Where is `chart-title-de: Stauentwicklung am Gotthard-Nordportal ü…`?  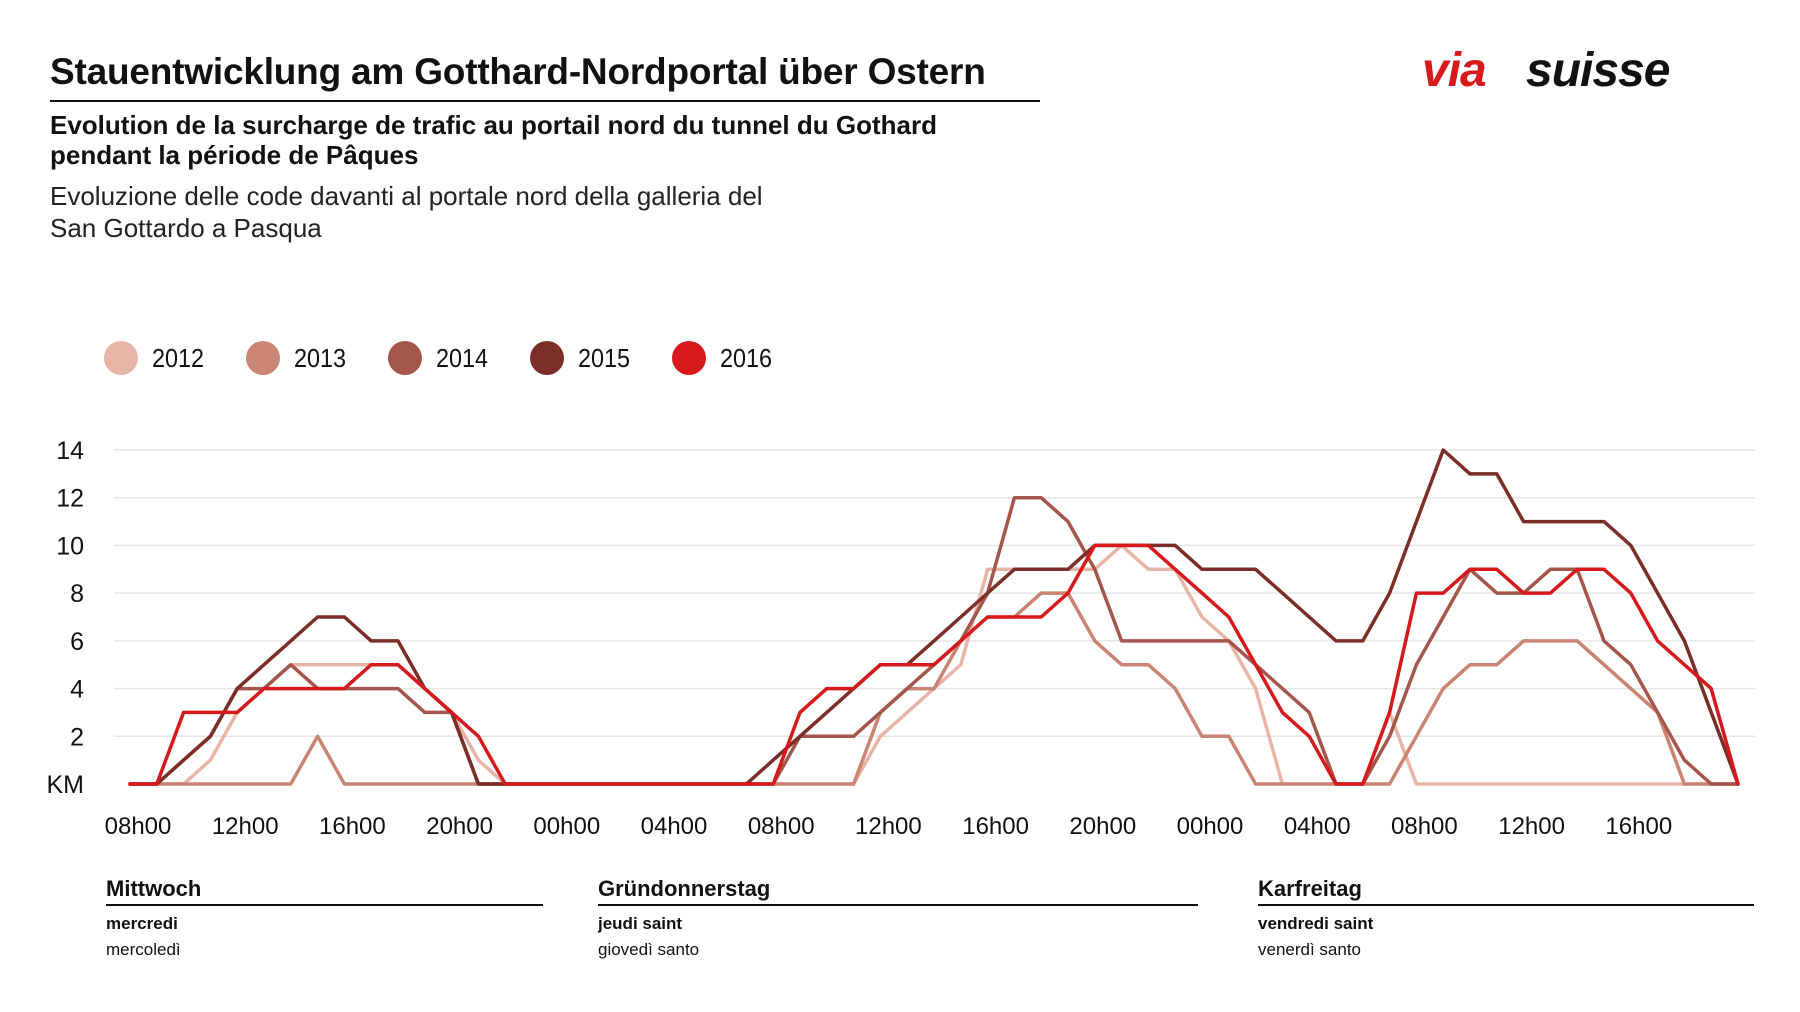 chart-title-de: Stauentwicklung am Gotthard-Nordportal ü… is located at coordinates (518, 71).